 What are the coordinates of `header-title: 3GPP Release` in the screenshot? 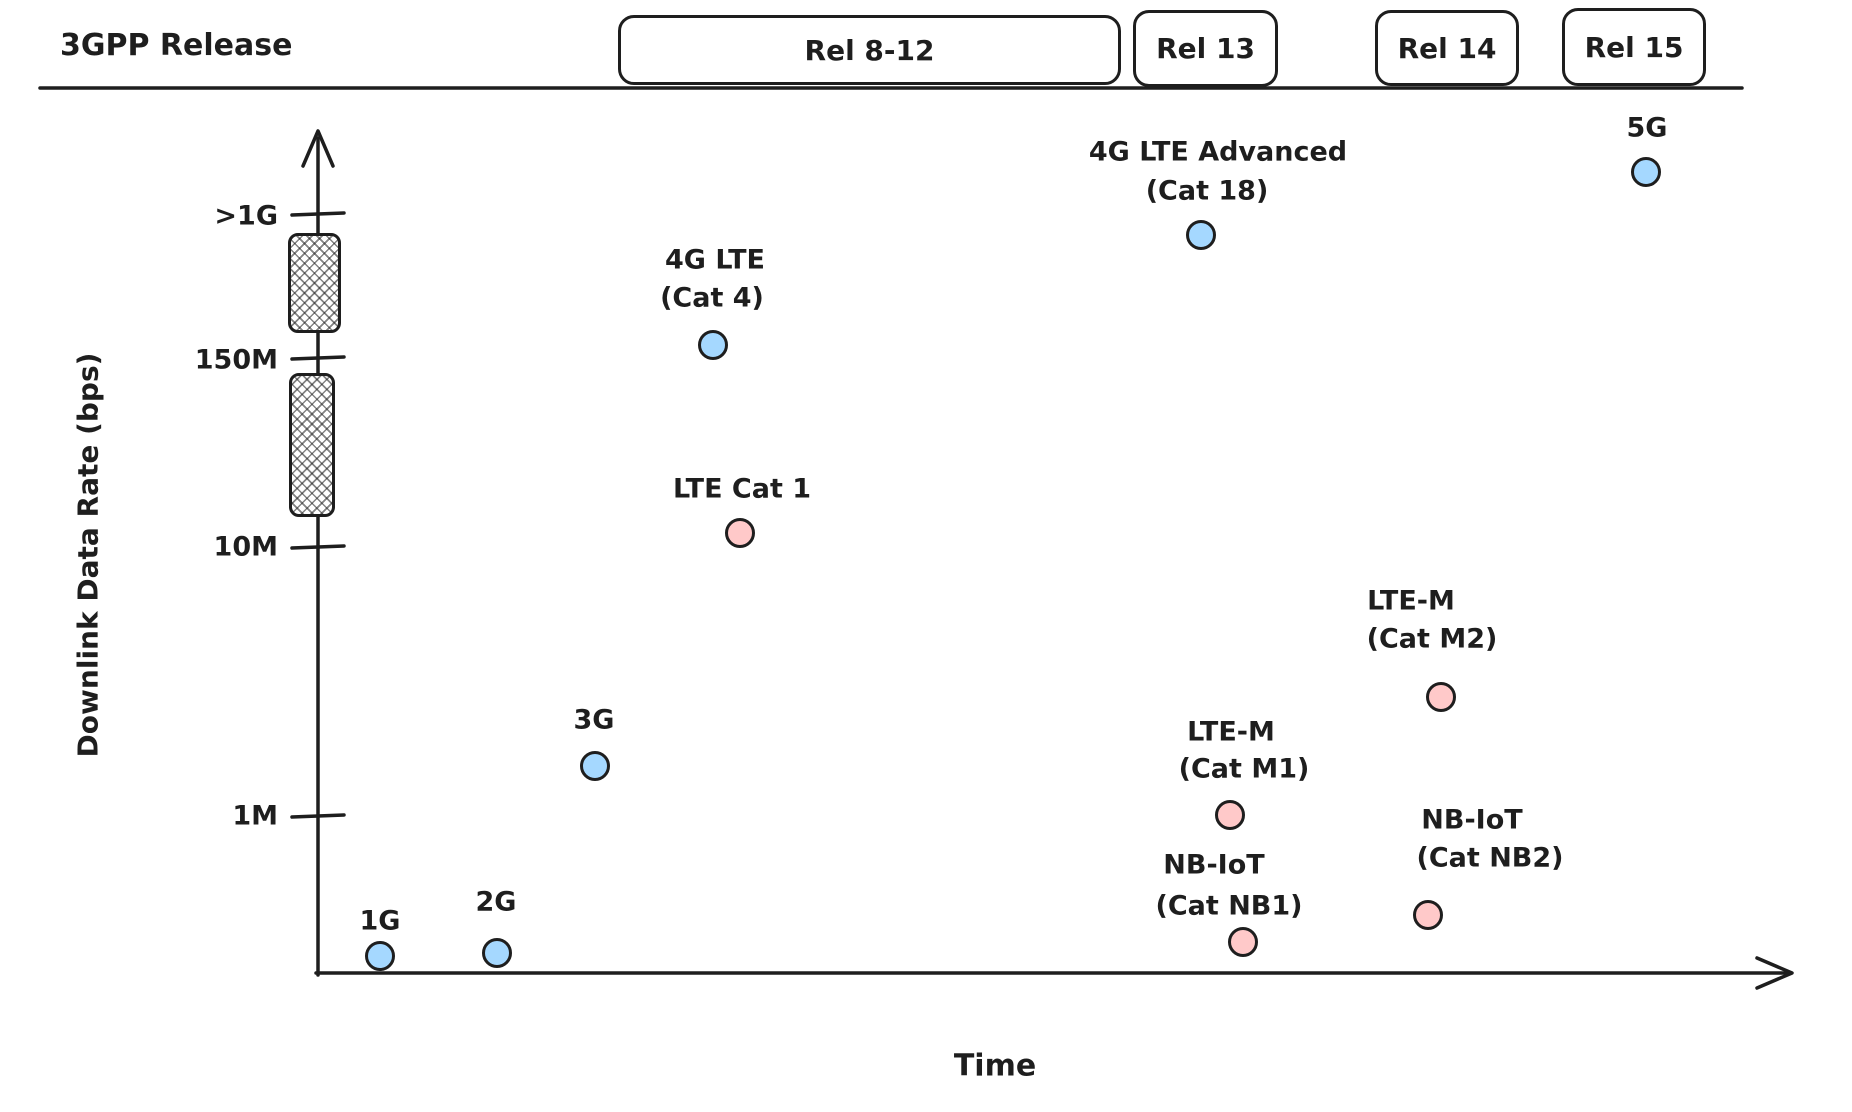 It's located at (176, 45).